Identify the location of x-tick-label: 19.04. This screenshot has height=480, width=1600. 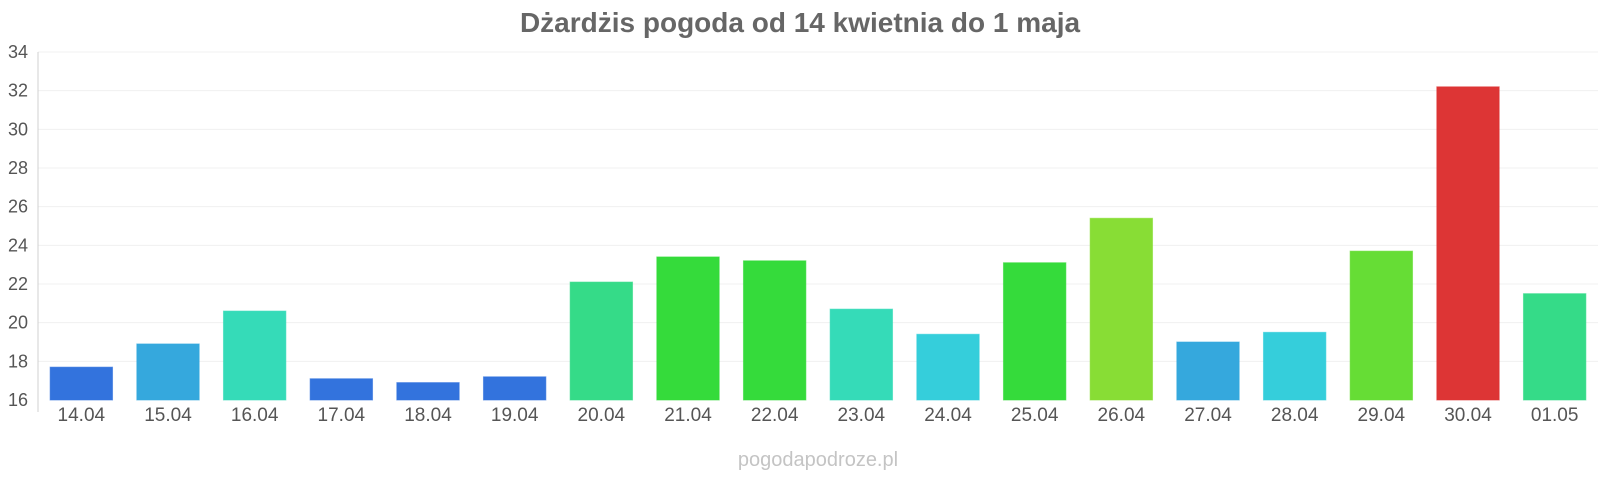
(515, 415).